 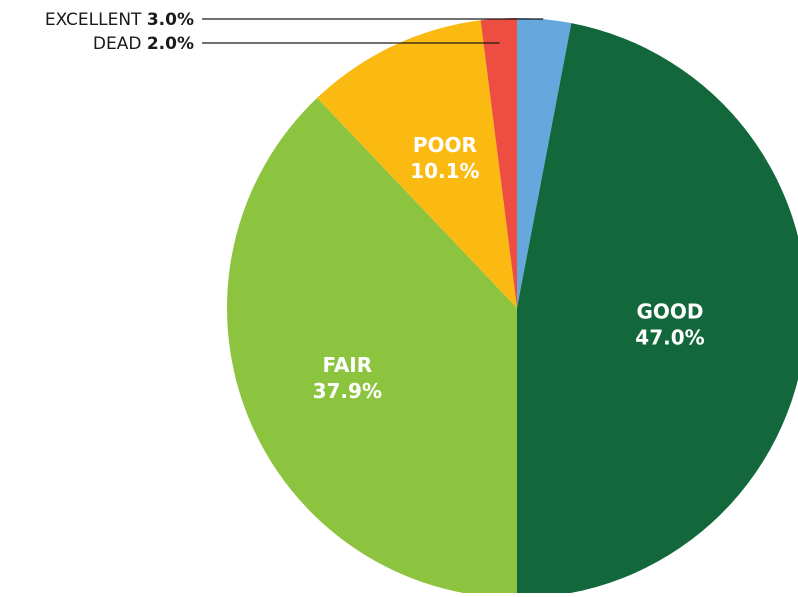 What do you see at coordinates (347, 391) in the screenshot?
I see `slice-value-fair: 37.9%` at bounding box center [347, 391].